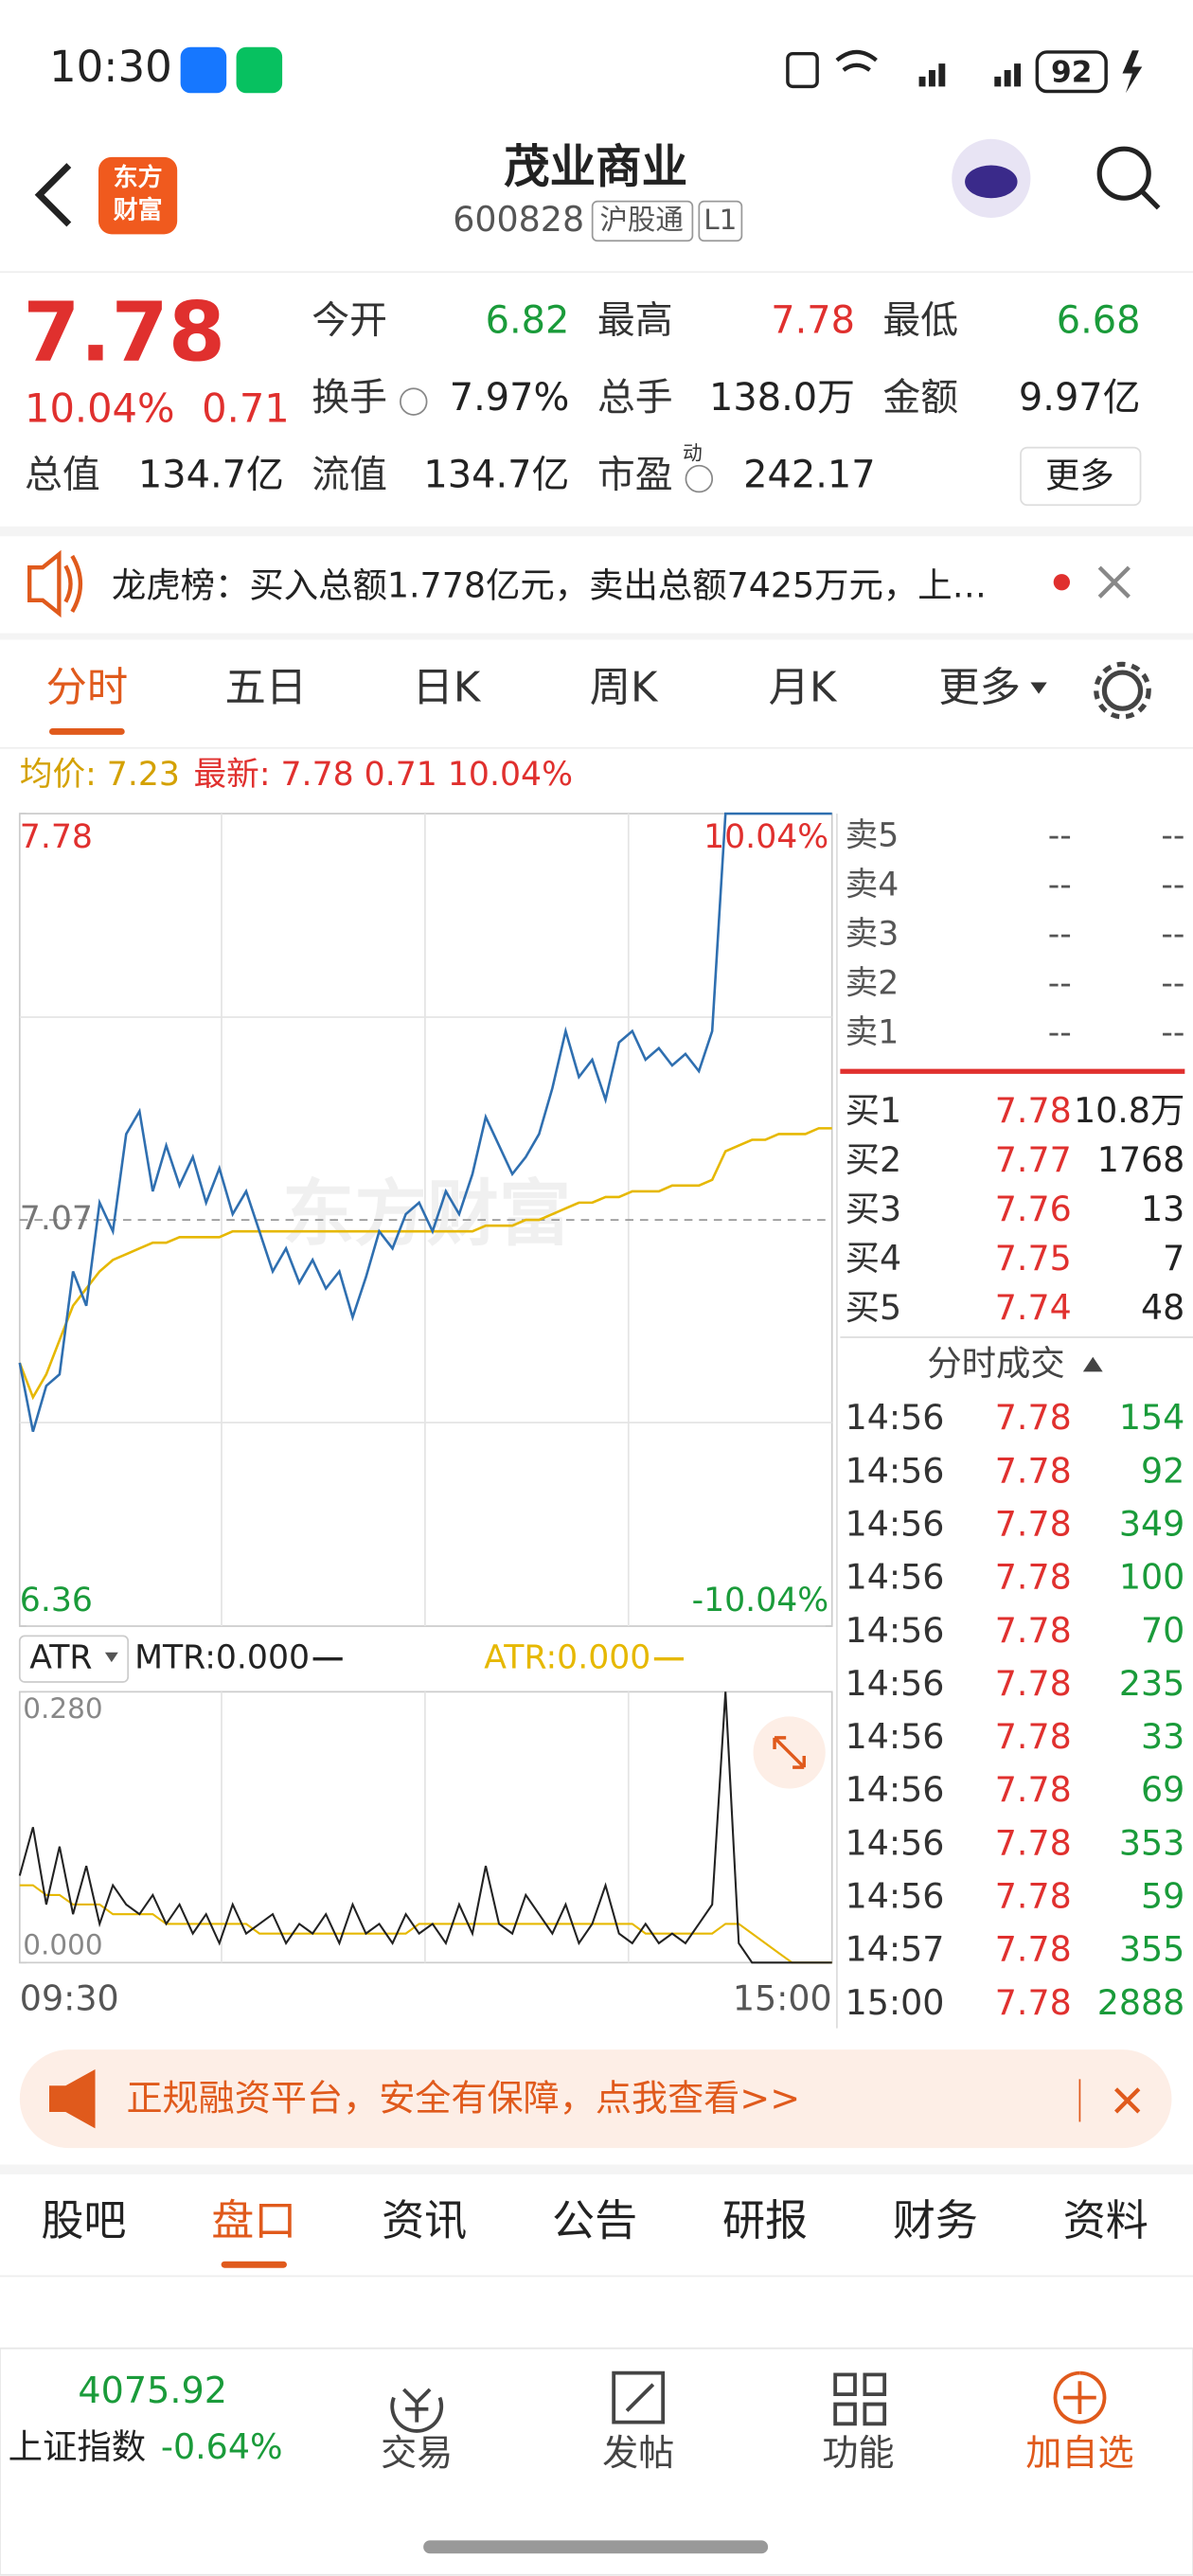 Image resolution: width=1193 pixels, height=2576 pixels. Describe the element at coordinates (1105, 2220) in the screenshot. I see `detail-tab: 资料` at that location.